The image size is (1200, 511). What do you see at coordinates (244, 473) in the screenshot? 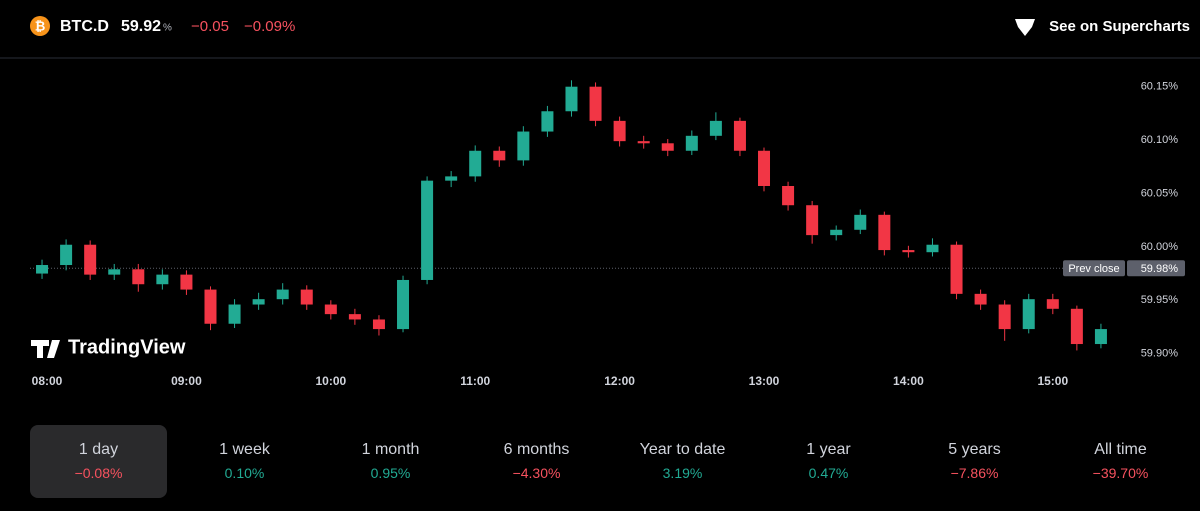
I see `period-change: 0.10%` at bounding box center [244, 473].